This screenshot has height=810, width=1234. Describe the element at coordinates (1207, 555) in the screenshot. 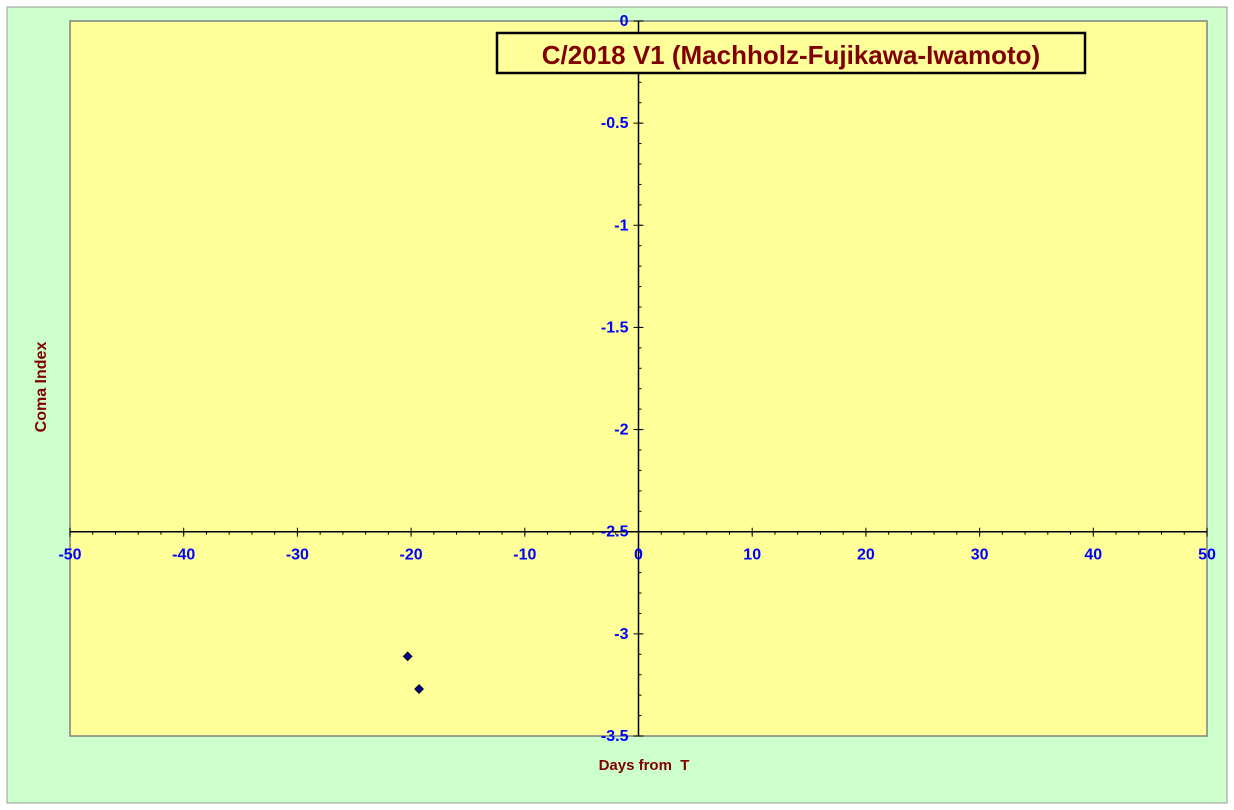

I see `x-tick-label: 50` at that location.